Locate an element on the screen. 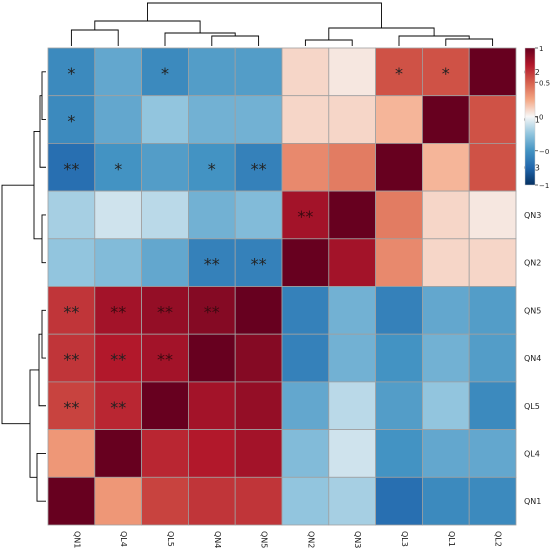 The image size is (550, 553). row-label-QL5: QL5 is located at coordinates (532, 406).